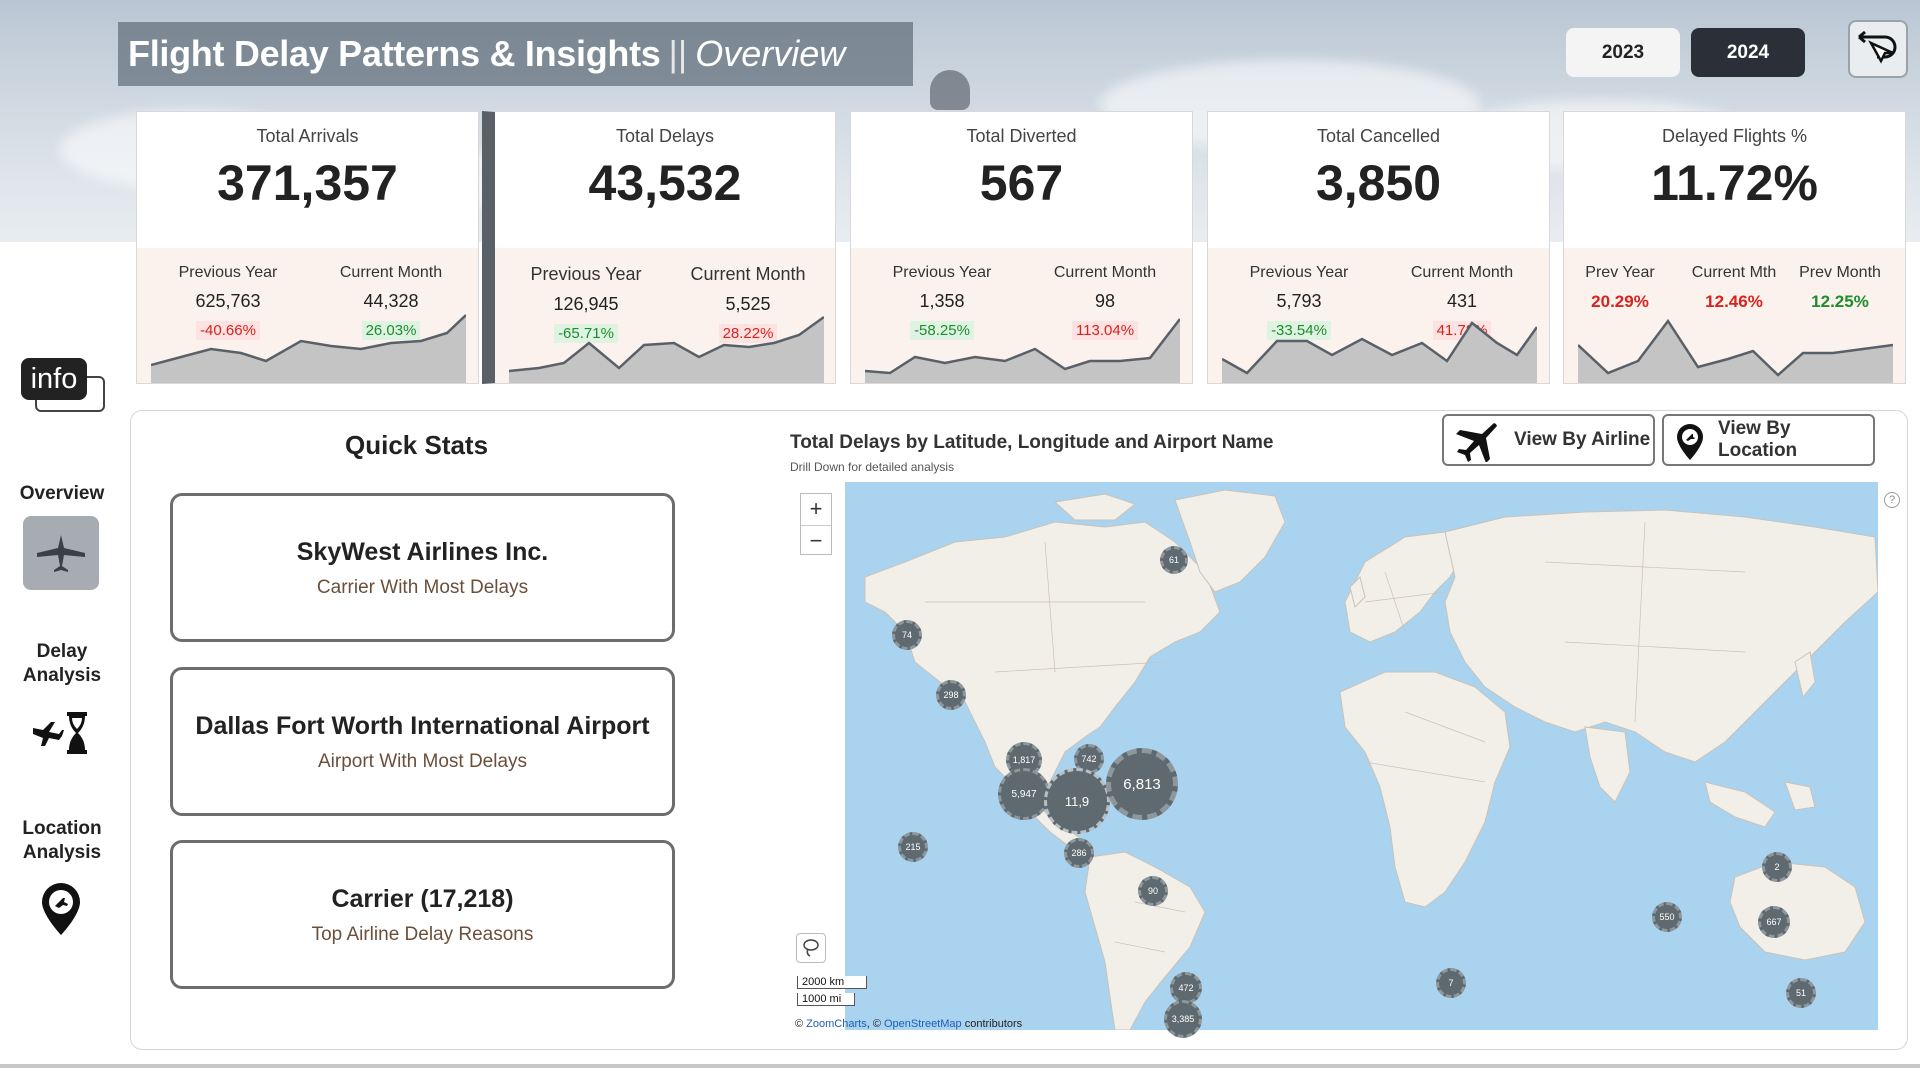  Describe the element at coordinates (1186, 988) in the screenshot. I see `map-cluster: 472` at that location.